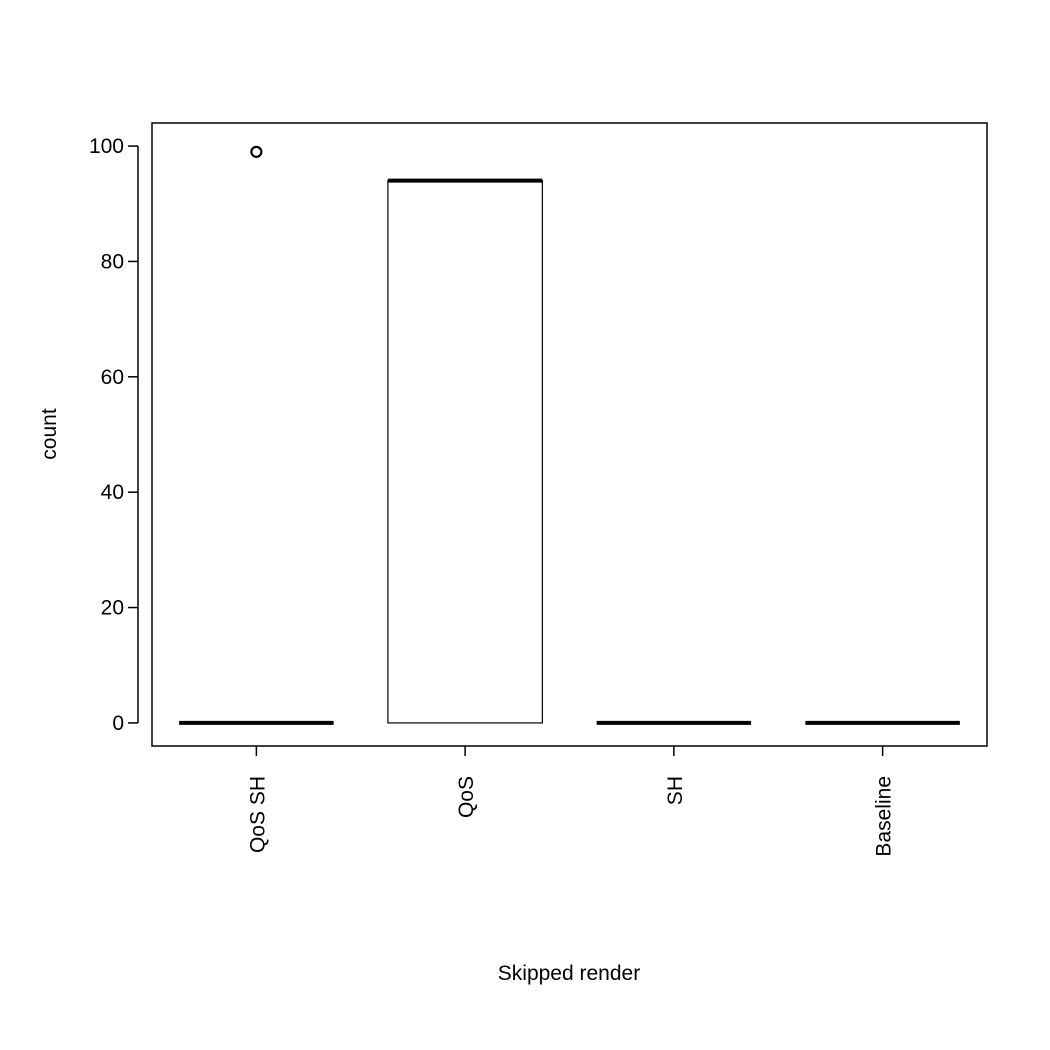  What do you see at coordinates (114, 435) in the screenshot?
I see `y-axis: 0 20 40 60 80 100` at bounding box center [114, 435].